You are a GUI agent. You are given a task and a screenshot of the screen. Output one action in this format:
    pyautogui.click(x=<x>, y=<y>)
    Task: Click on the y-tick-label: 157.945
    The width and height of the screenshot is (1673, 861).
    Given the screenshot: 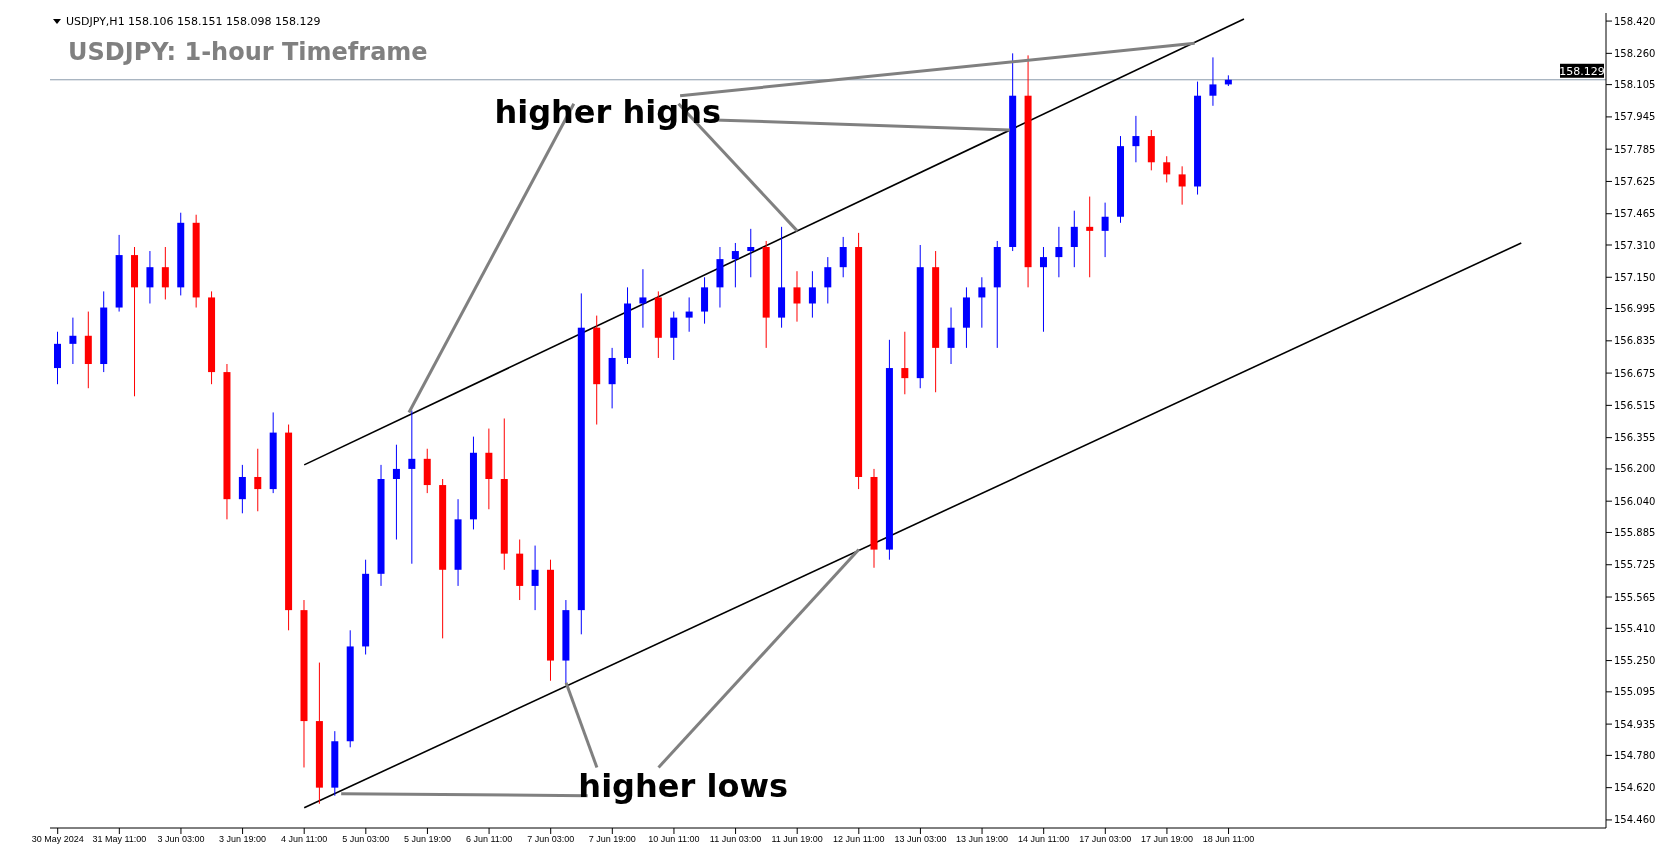 What is the action you would take?
    pyautogui.click(x=1635, y=117)
    